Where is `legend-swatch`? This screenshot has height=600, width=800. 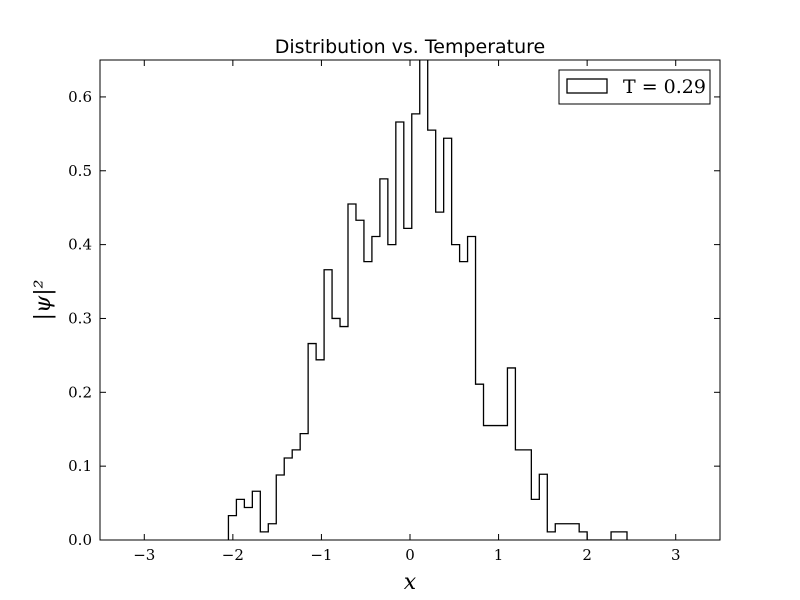
legend-swatch is located at coordinates (587, 86).